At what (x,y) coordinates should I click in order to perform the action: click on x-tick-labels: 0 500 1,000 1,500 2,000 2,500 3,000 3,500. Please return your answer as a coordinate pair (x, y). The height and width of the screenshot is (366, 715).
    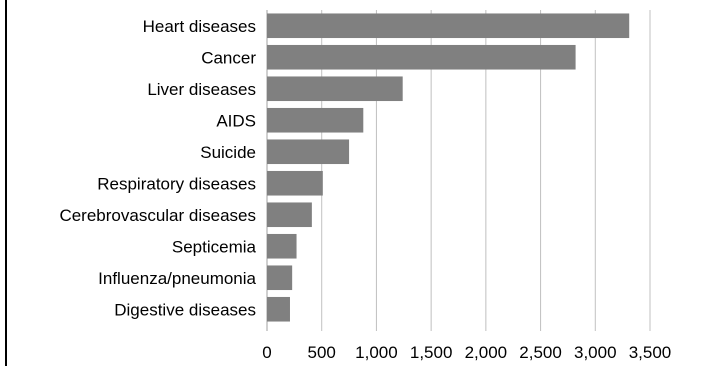
    Looking at the image, I should click on (466, 352).